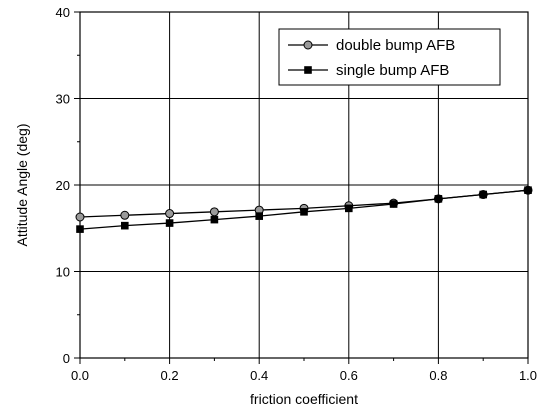  Describe the element at coordinates (438, 375) in the screenshot. I see `x-tick-label: 0.8` at that location.